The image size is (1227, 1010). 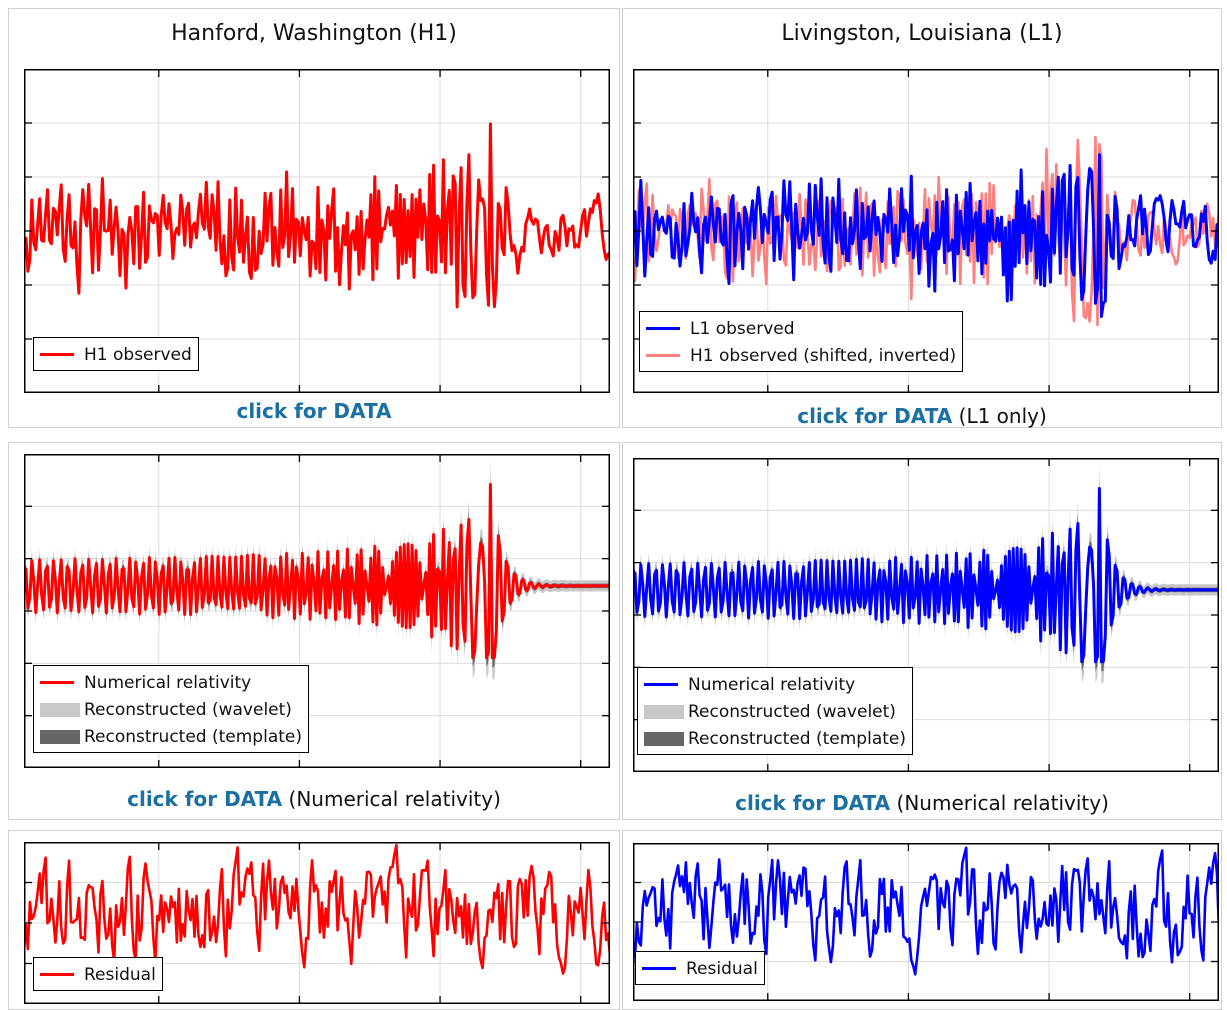 I want to click on legend-l1-residual: Residual, so click(x=700, y=968).